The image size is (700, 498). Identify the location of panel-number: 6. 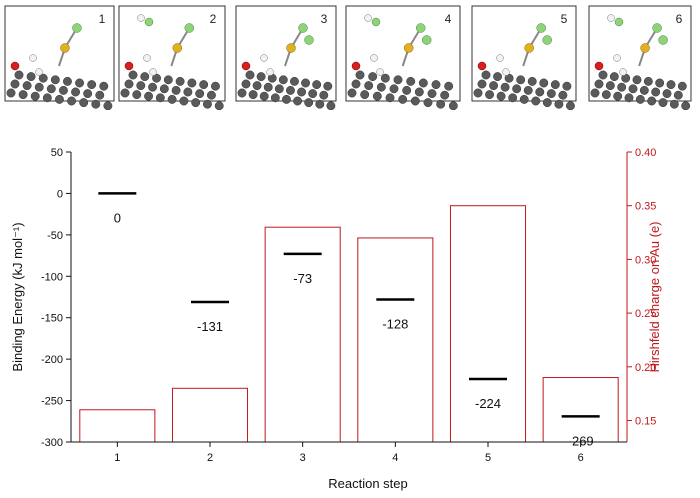
(679, 19).